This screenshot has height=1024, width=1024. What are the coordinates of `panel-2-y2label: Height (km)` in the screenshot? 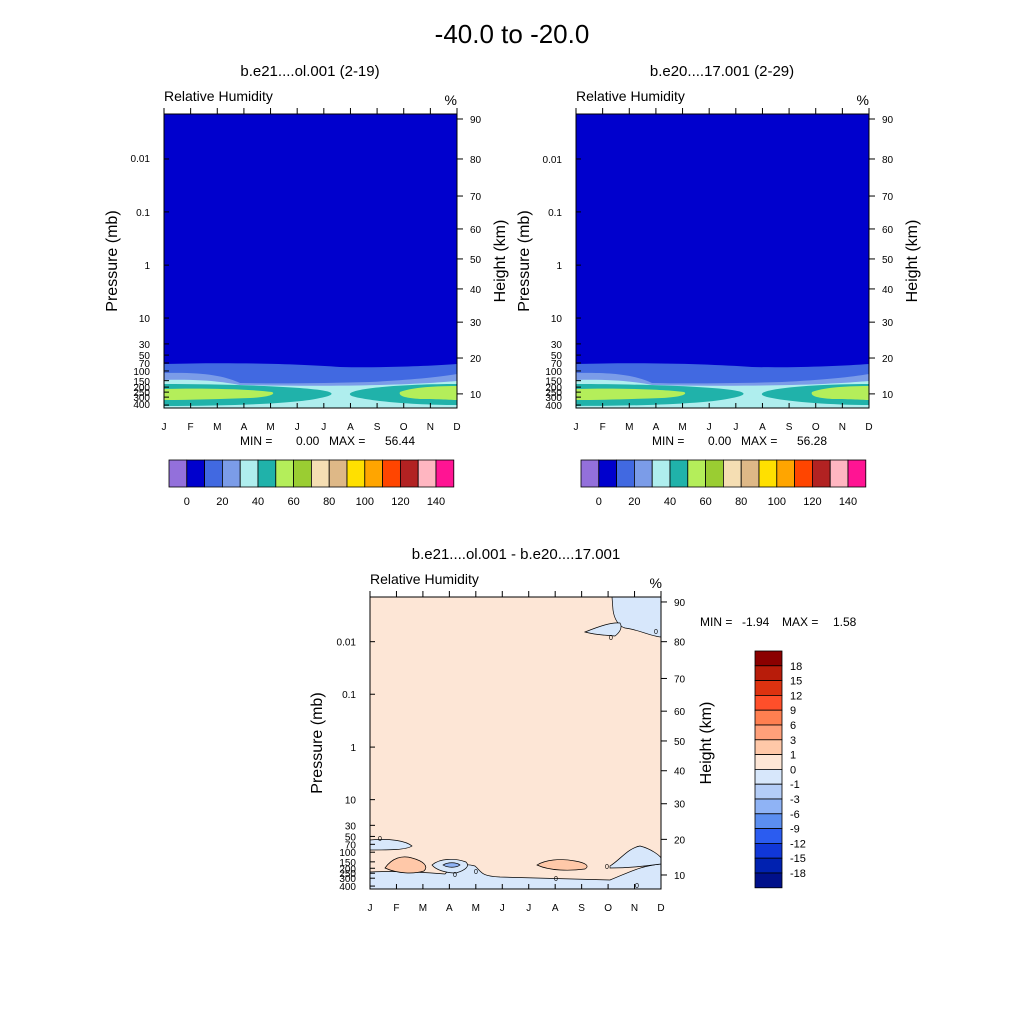 It's located at (912, 261).